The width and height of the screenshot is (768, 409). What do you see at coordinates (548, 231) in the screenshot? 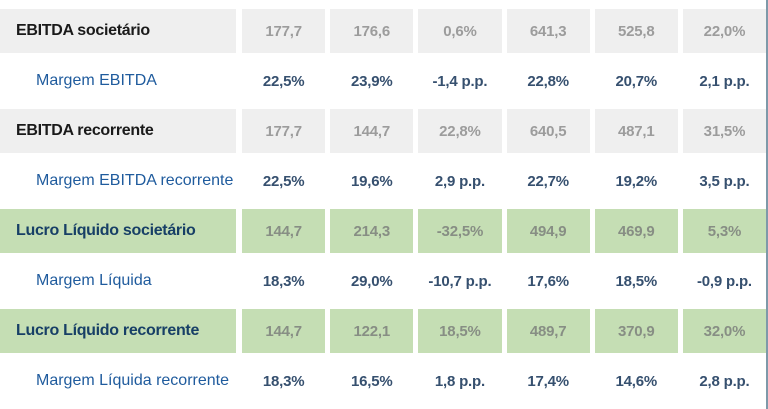
I see `value-cell: 494,9` at bounding box center [548, 231].